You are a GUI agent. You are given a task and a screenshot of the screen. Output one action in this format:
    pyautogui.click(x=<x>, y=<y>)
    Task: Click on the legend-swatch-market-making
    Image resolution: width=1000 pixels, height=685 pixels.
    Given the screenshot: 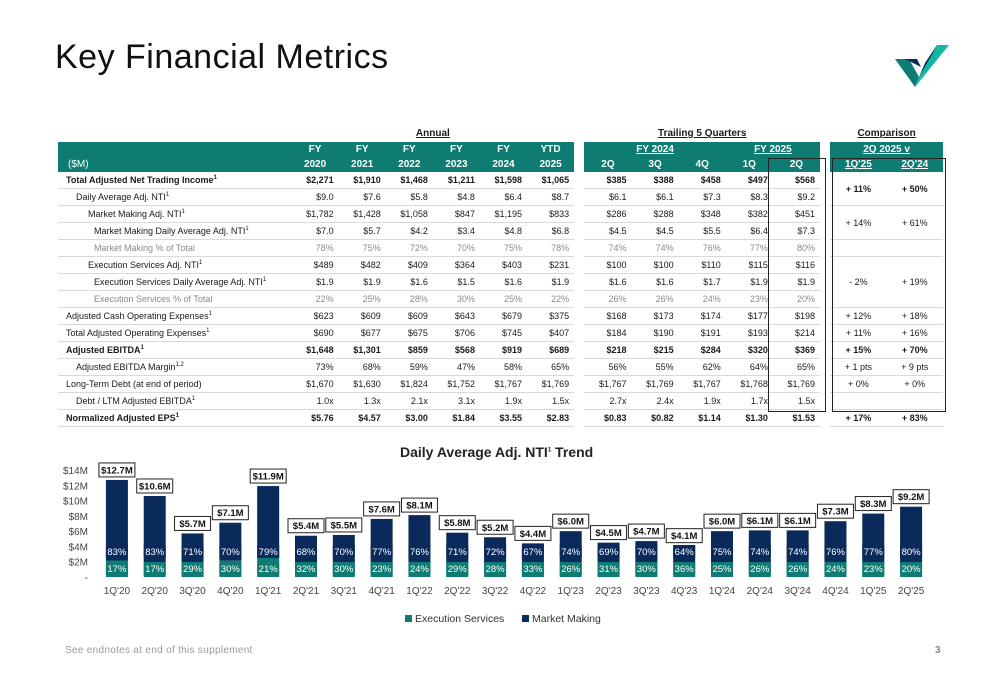 What is the action you would take?
    pyautogui.click(x=525, y=618)
    